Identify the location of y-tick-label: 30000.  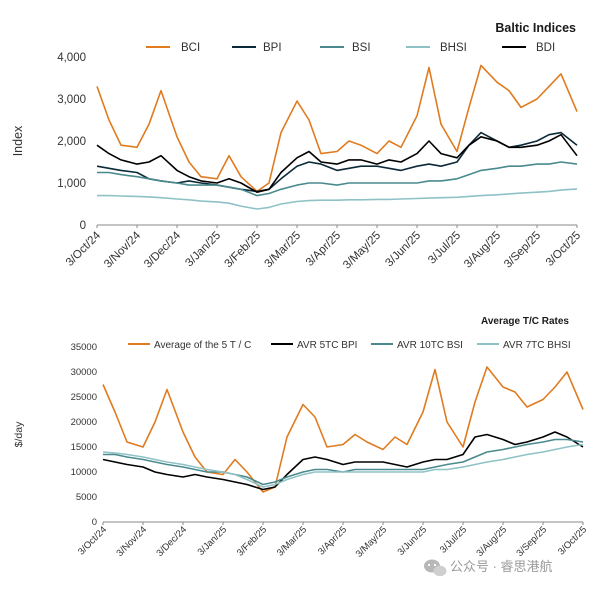
(84, 372).